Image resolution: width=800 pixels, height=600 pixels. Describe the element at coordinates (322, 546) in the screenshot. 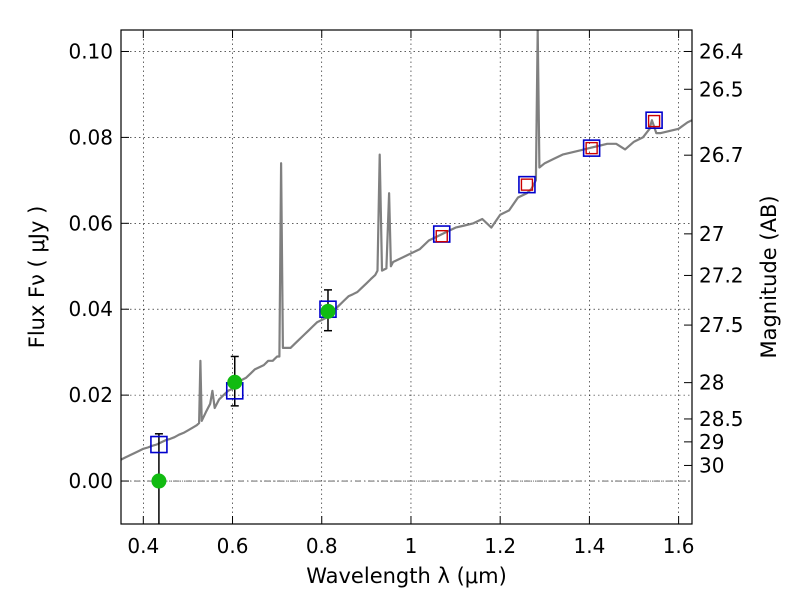

I see `x-tick-label: 0.8` at that location.